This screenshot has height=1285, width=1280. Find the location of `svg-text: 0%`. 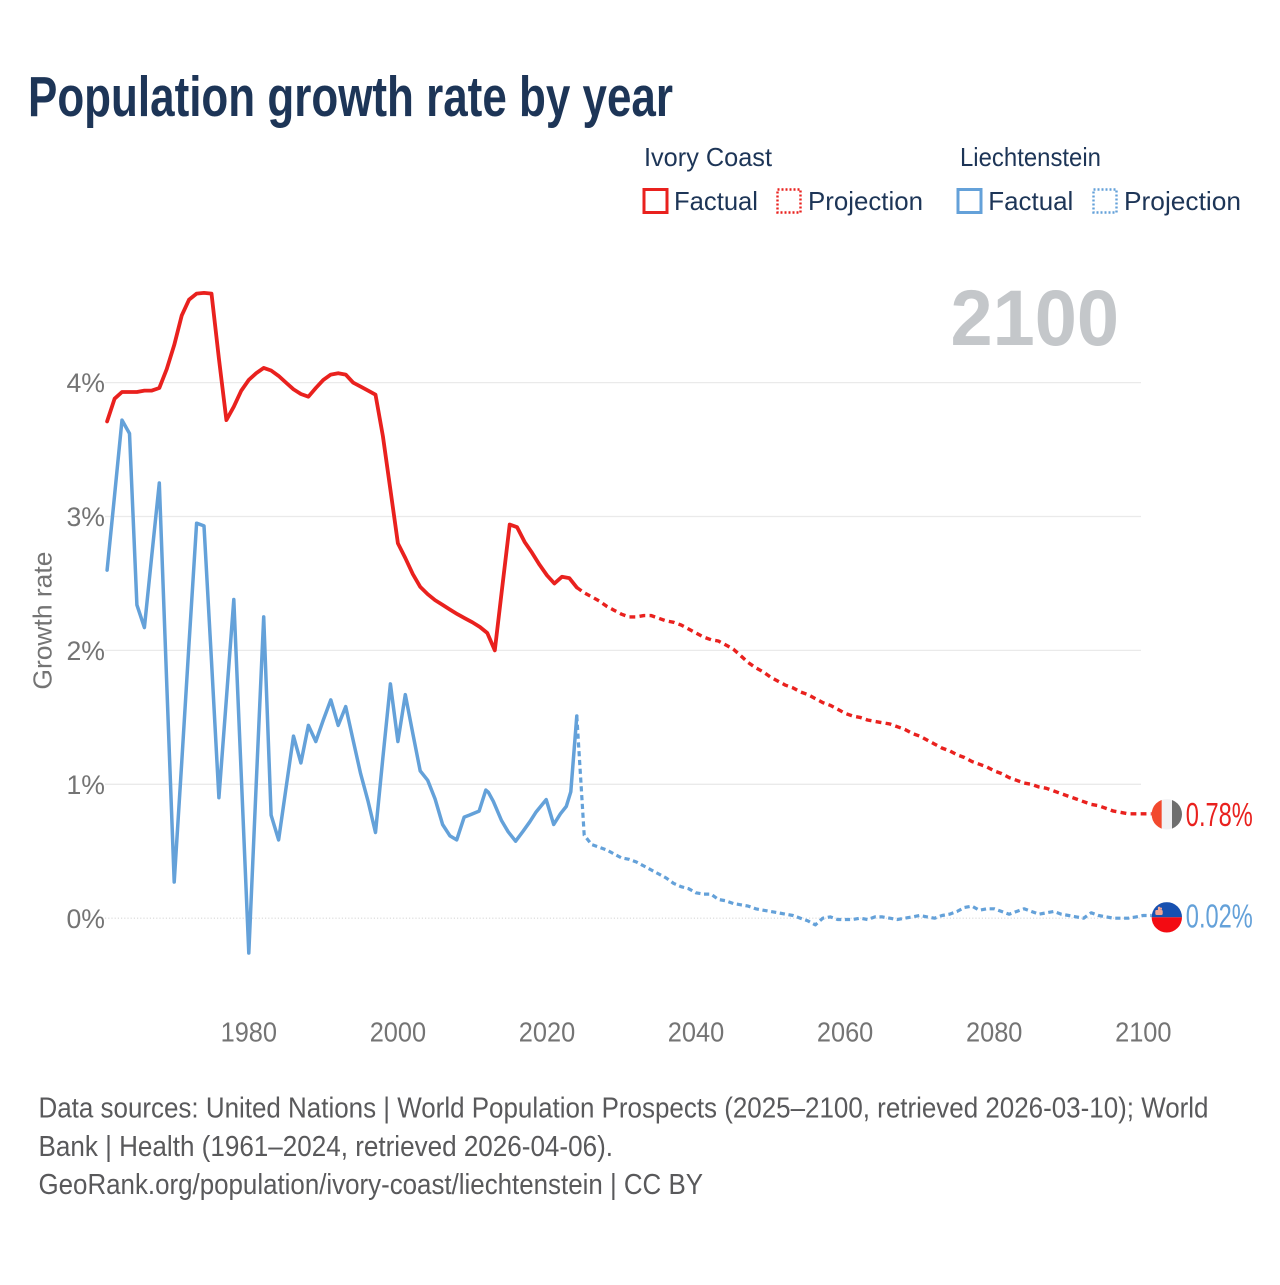

svg-text: 0% is located at coordinates (86, 919).